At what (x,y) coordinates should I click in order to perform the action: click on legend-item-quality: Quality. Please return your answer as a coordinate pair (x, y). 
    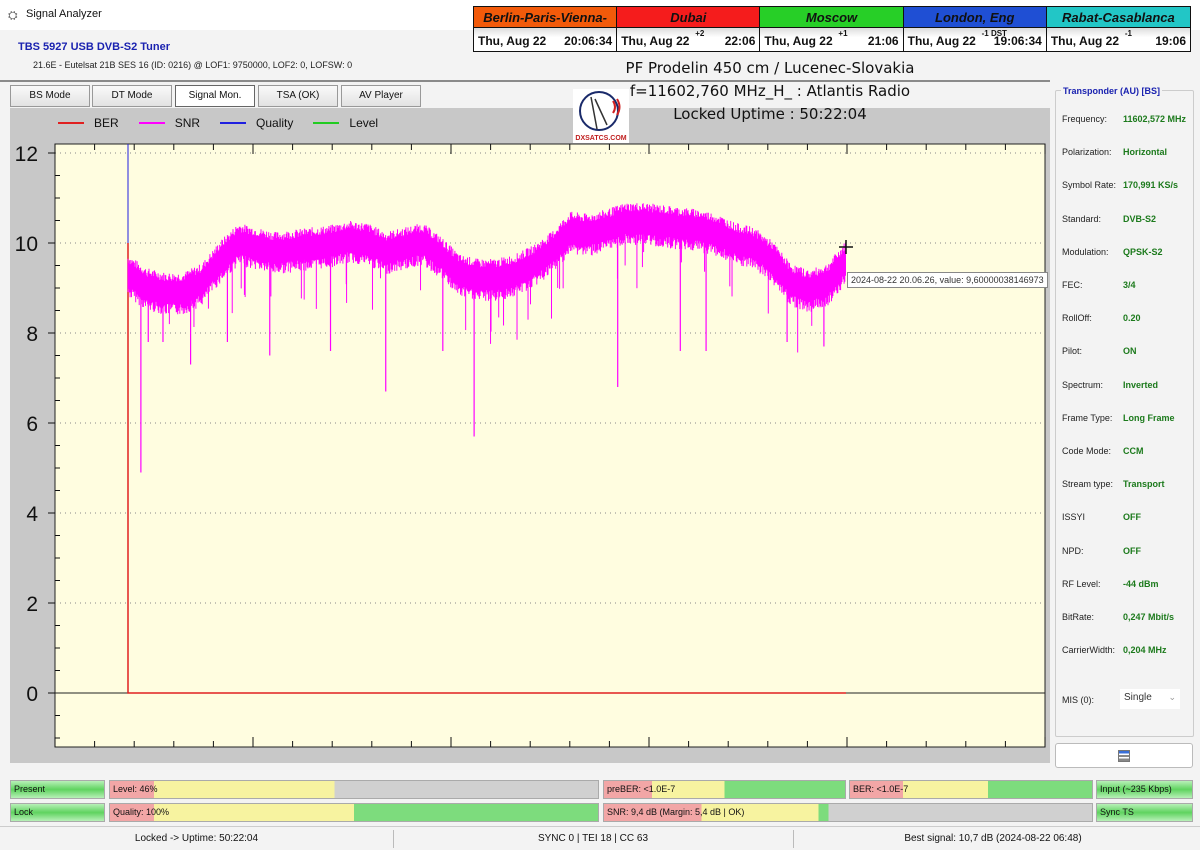
    Looking at the image, I should click on (256, 123).